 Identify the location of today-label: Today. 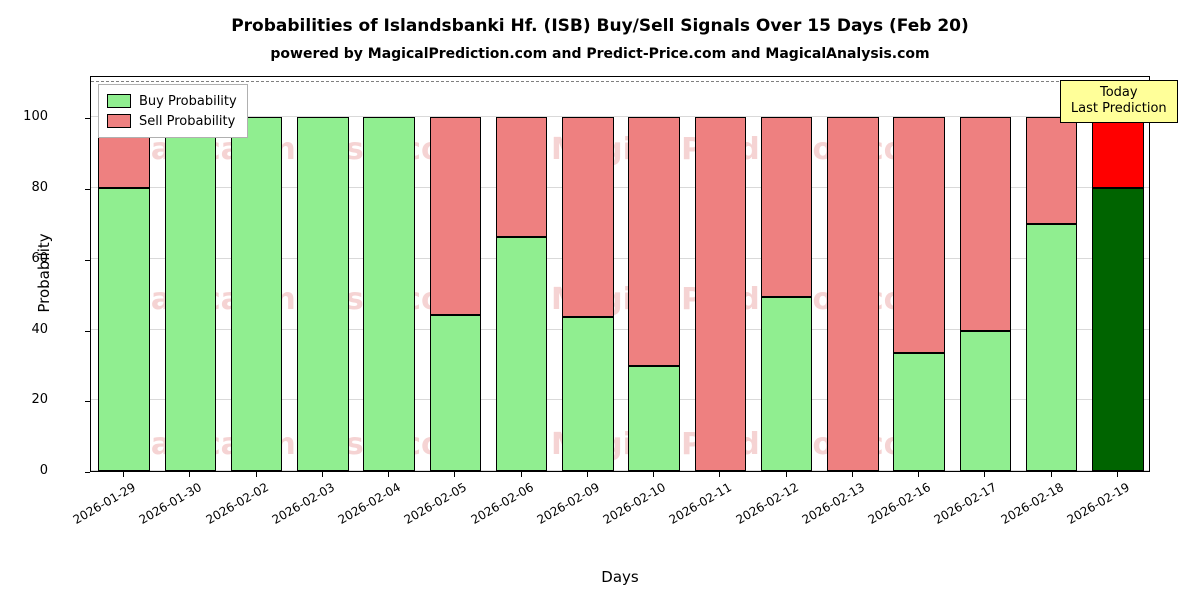
(1118, 92).